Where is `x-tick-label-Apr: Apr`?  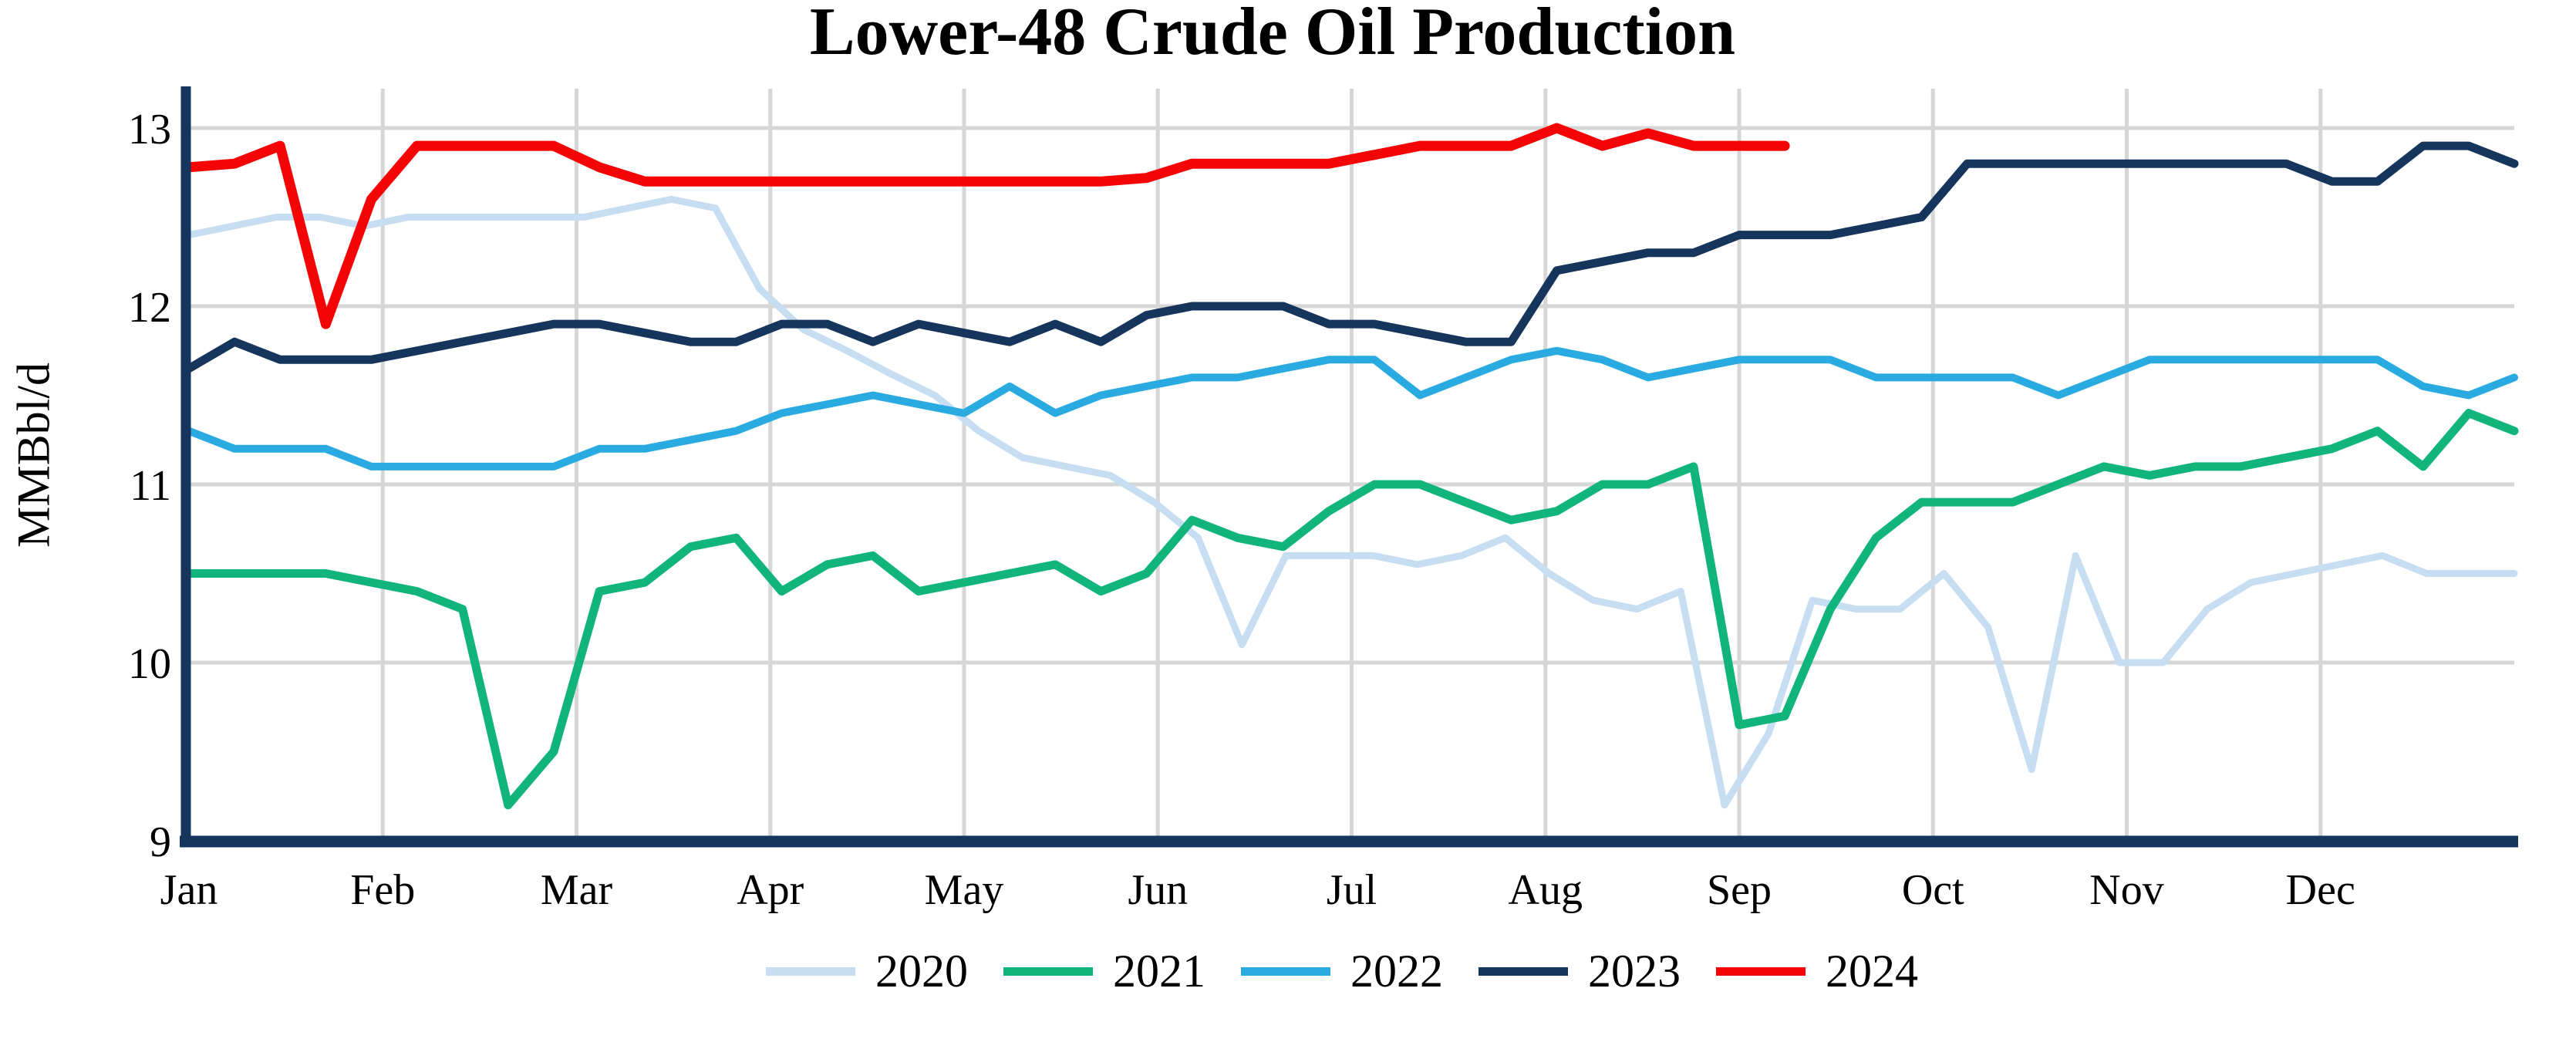
x-tick-label-Apr: Apr is located at coordinates (770, 890).